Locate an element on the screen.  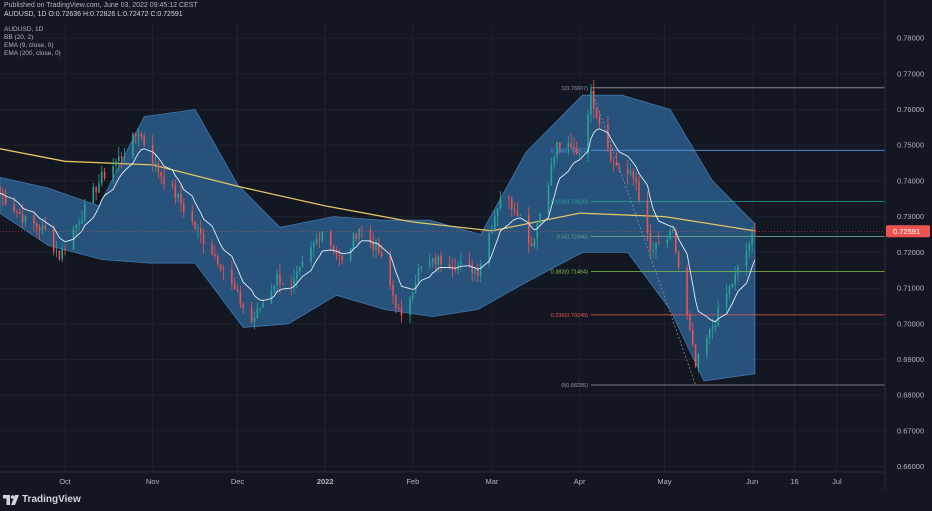
symbol-label: AUDUSD is located at coordinates (19, 14).